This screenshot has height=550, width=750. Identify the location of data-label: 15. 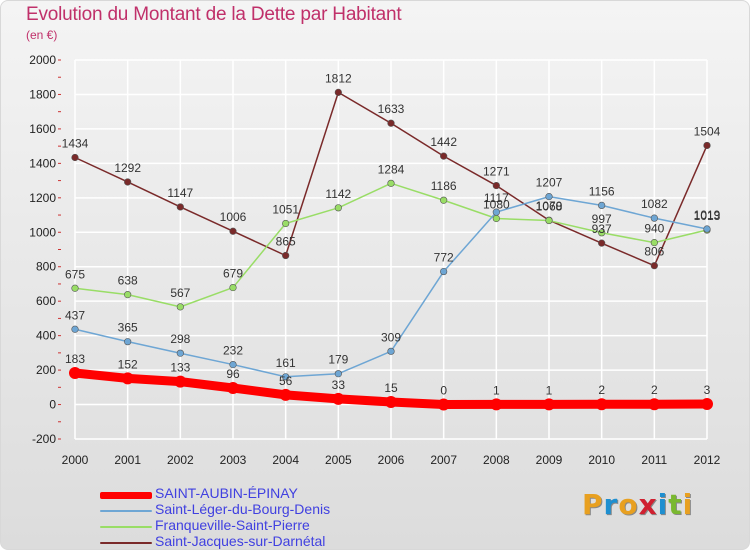
(391, 388).